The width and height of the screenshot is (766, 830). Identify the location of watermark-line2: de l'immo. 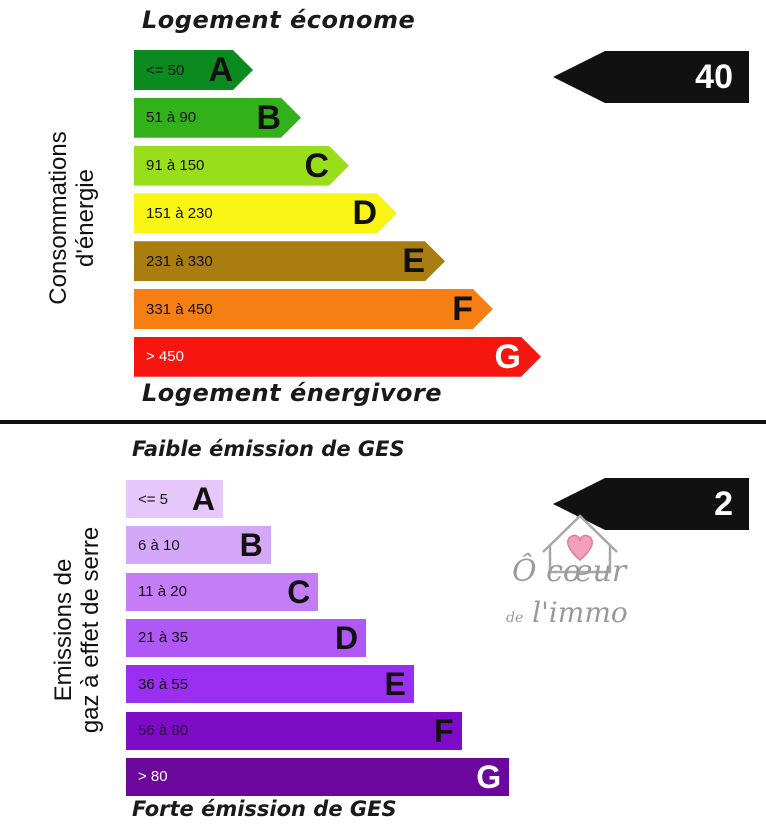
(567, 612).